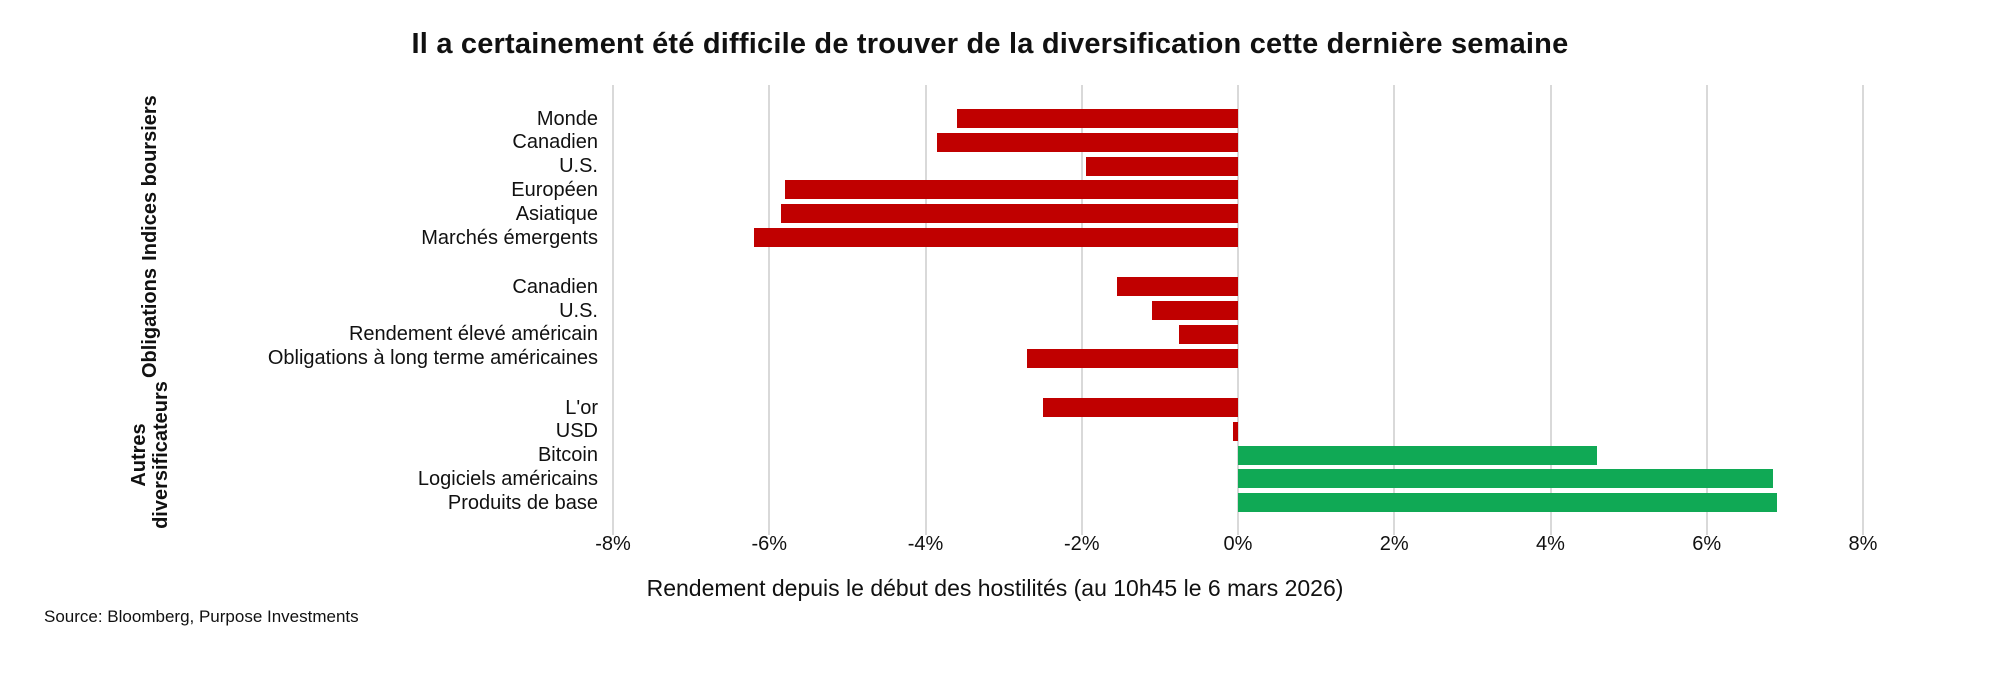 This screenshot has height=676, width=2000. What do you see at coordinates (567, 118) in the screenshot?
I see `category-label: Monde` at bounding box center [567, 118].